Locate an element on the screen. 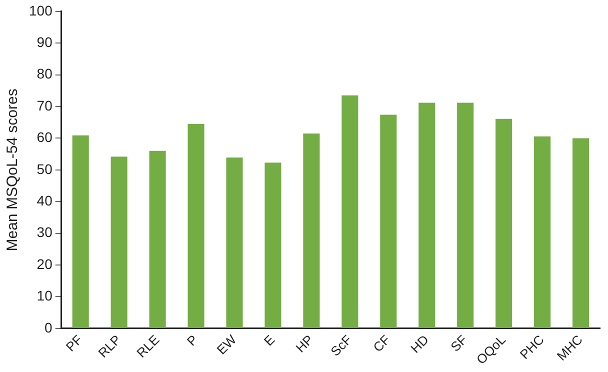  y-tick-label: 90 is located at coordinates (44, 42).